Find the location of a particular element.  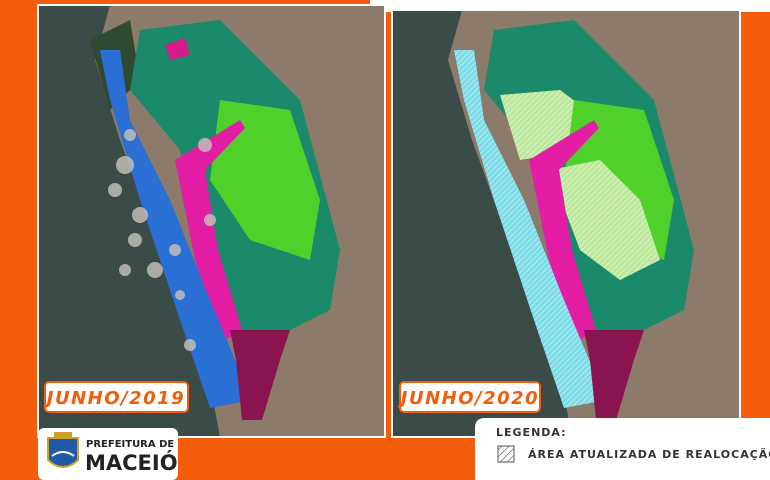

legend-swatch is located at coordinates (506, 454).